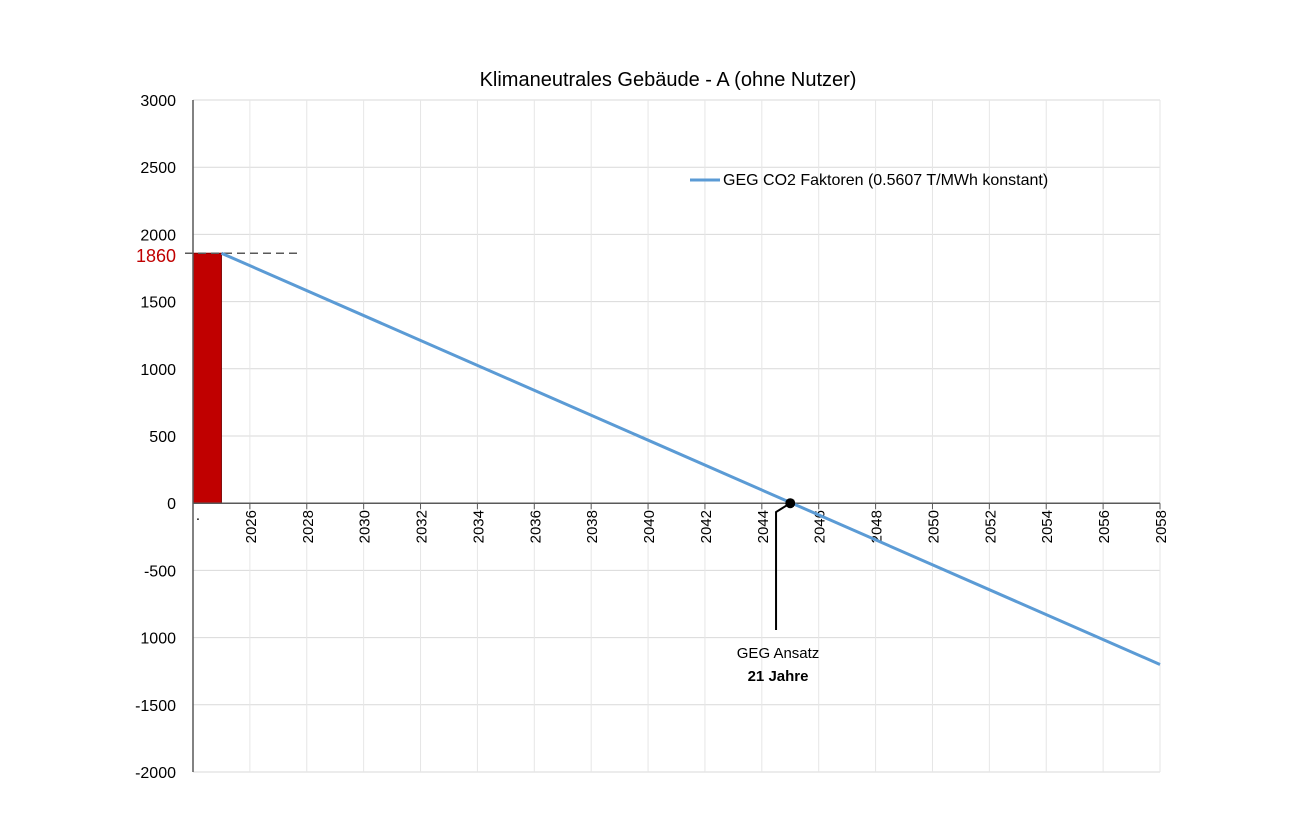  I want to click on x-tick-label: 2038, so click(592, 526).